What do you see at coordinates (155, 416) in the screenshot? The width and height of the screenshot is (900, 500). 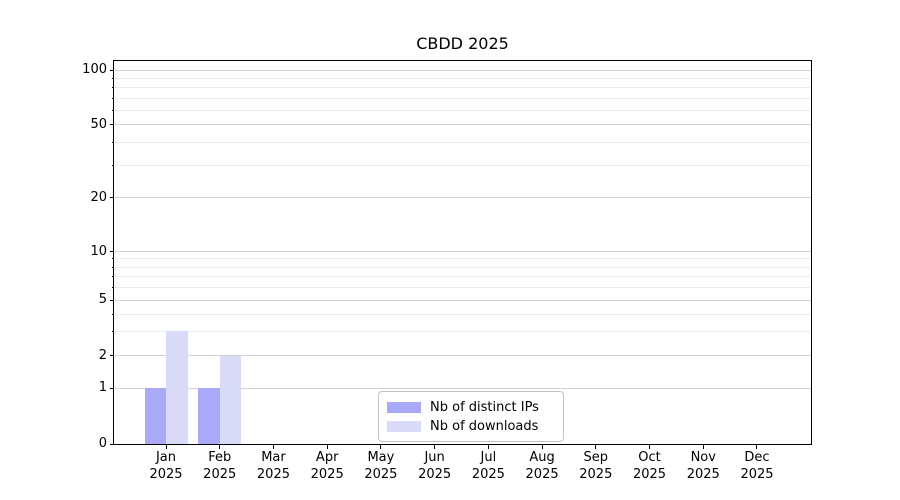 I see `bar-distinct-ips-jan` at bounding box center [155, 416].